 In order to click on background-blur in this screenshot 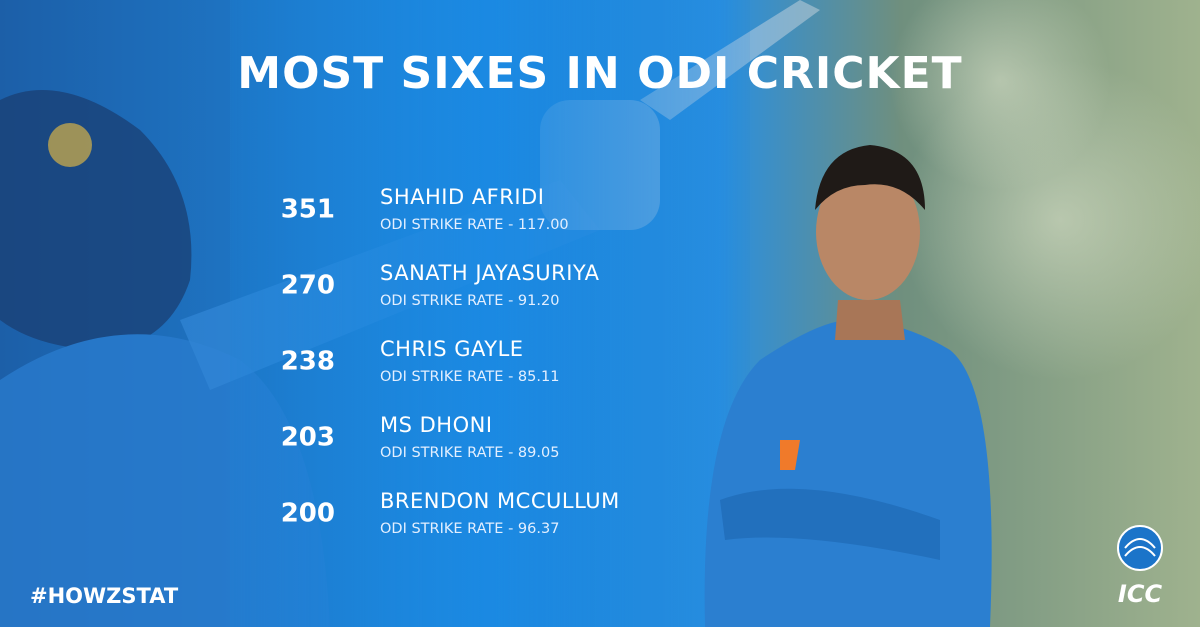, I will do `click(1000, 95)`.